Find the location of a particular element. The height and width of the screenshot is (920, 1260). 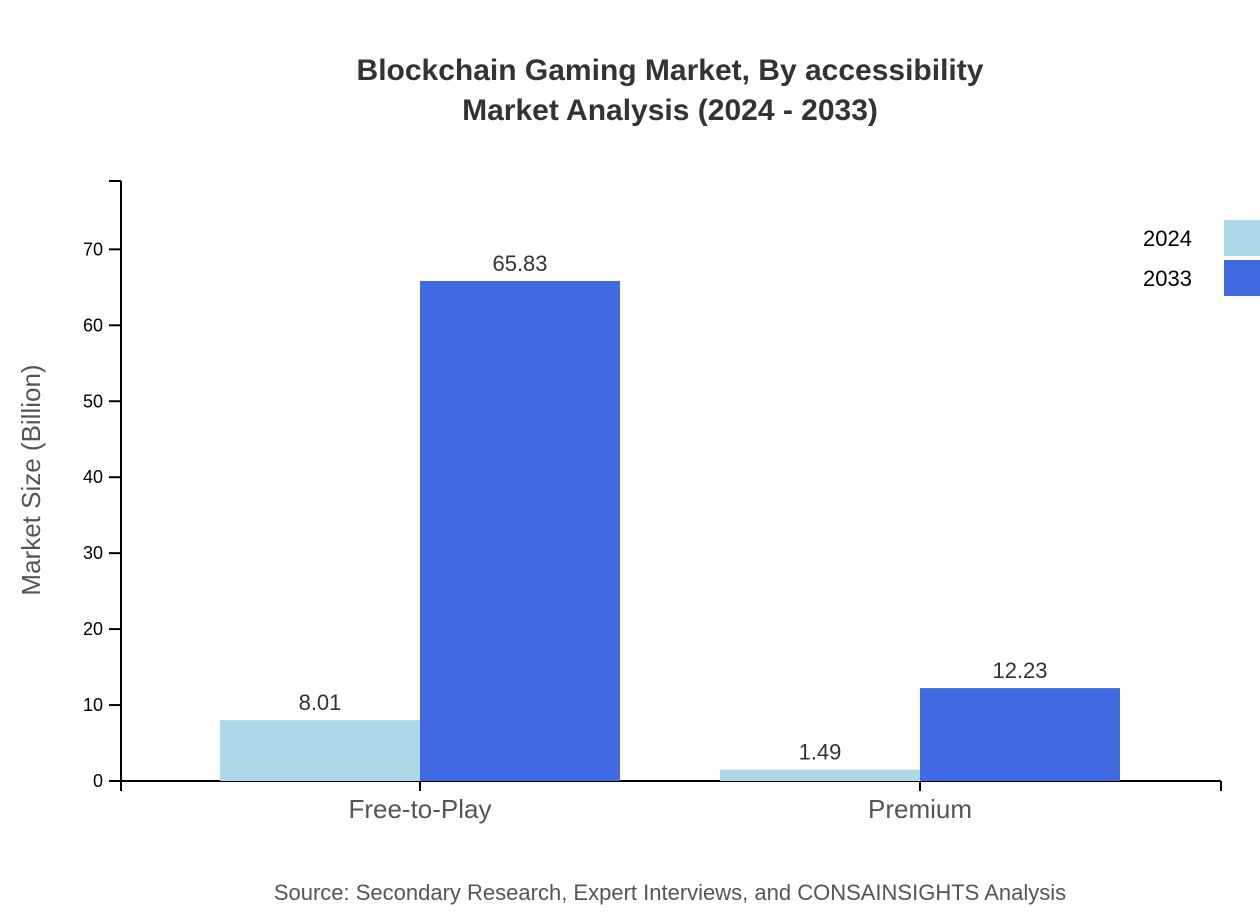

y-tick-label: 20 is located at coordinates (93, 629).